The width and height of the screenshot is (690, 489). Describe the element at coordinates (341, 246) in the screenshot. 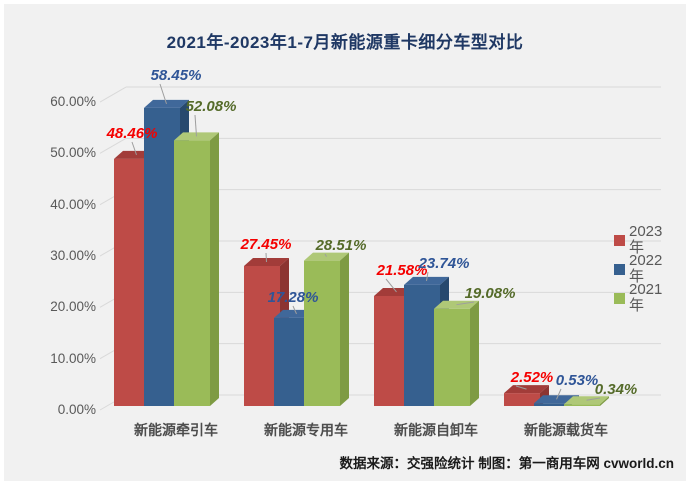

I see `bar-value-label: 28.51%` at that location.